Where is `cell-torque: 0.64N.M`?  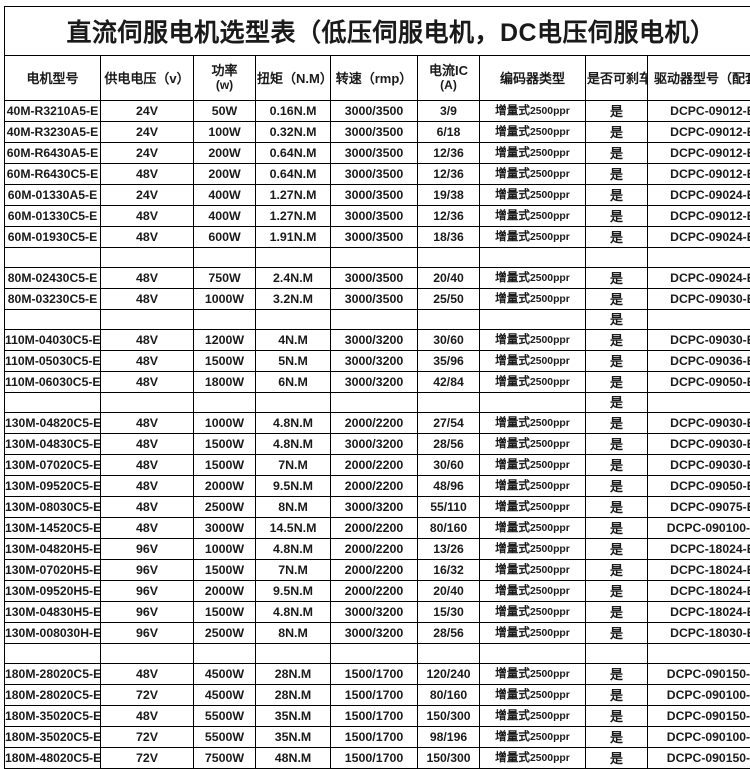
cell-torque: 0.64N.M is located at coordinates (293, 174).